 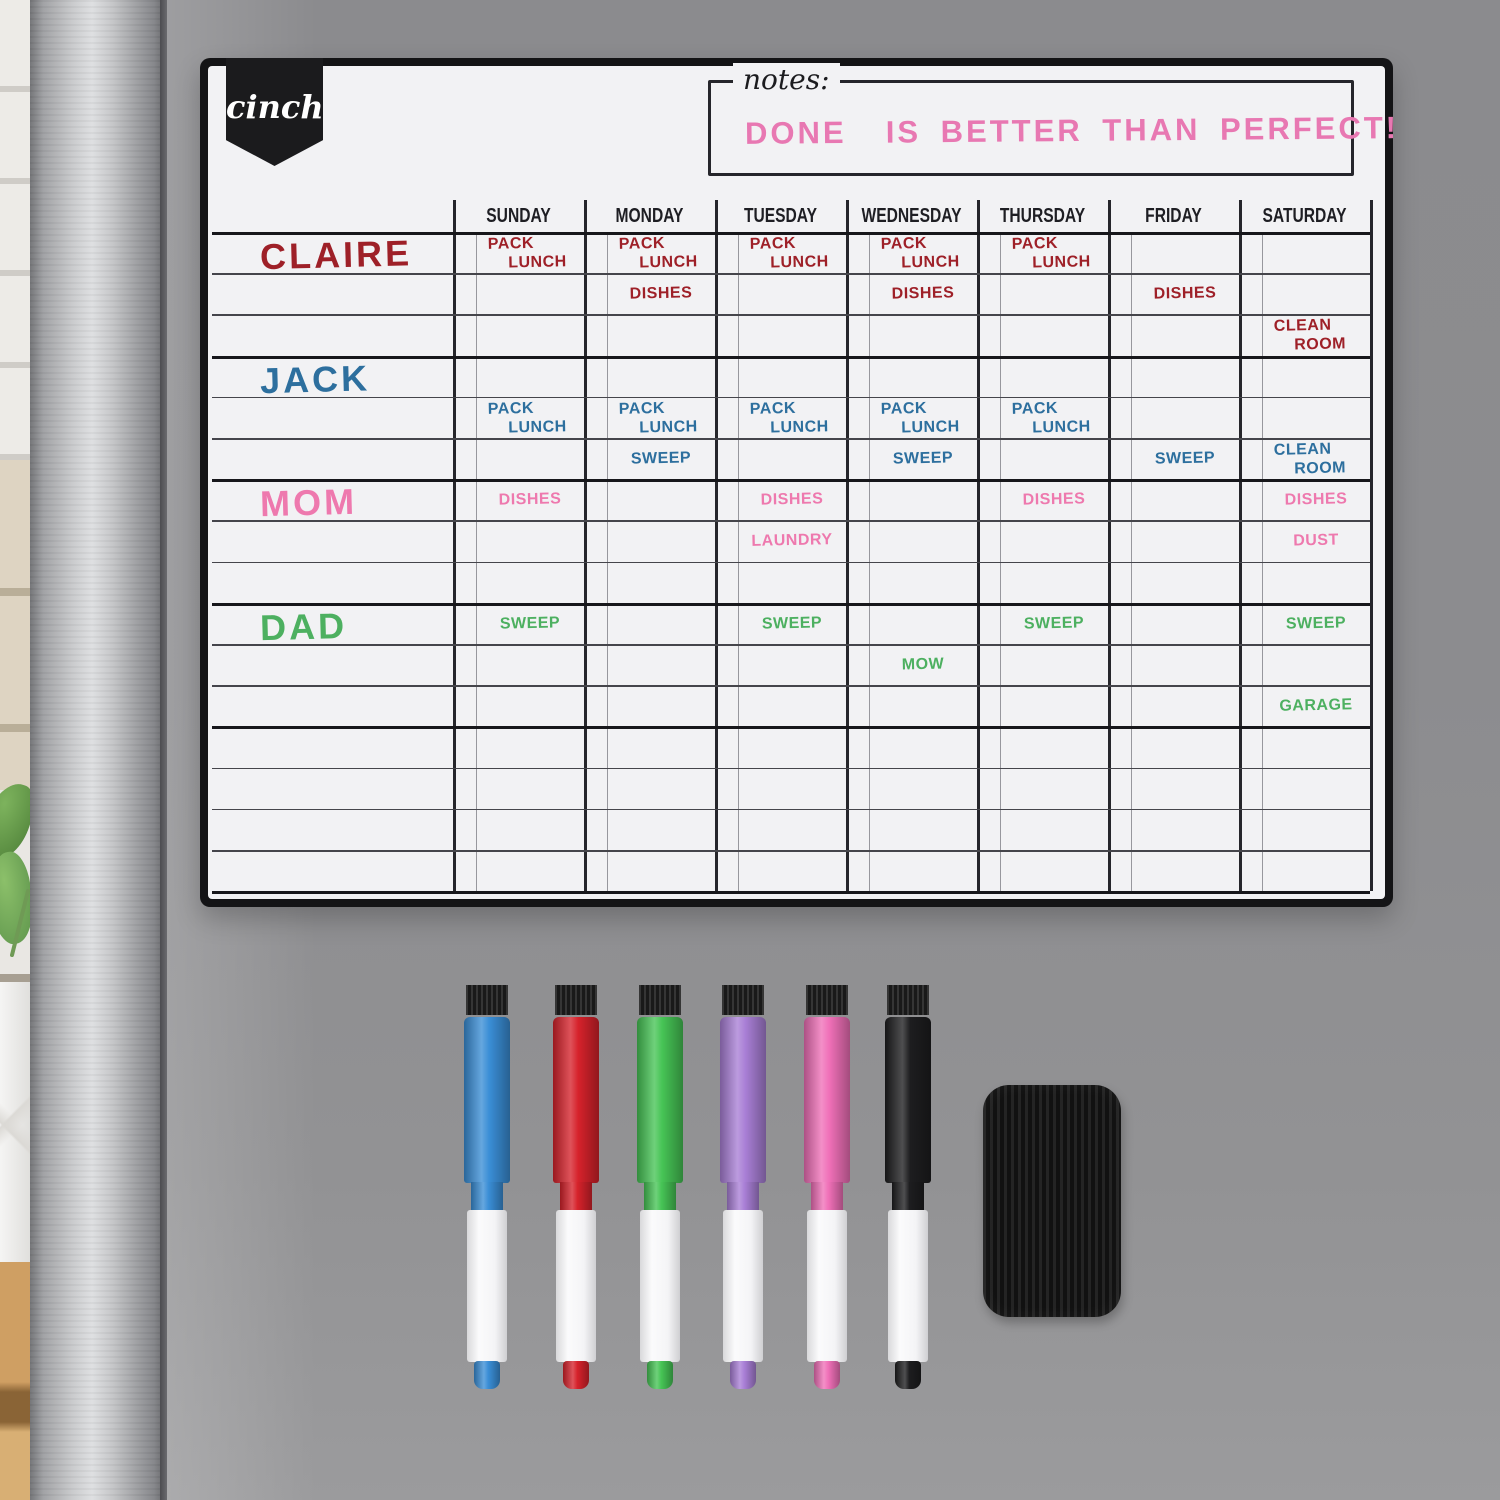 I want to click on task-entry: LAUNDRY, so click(x=792, y=541).